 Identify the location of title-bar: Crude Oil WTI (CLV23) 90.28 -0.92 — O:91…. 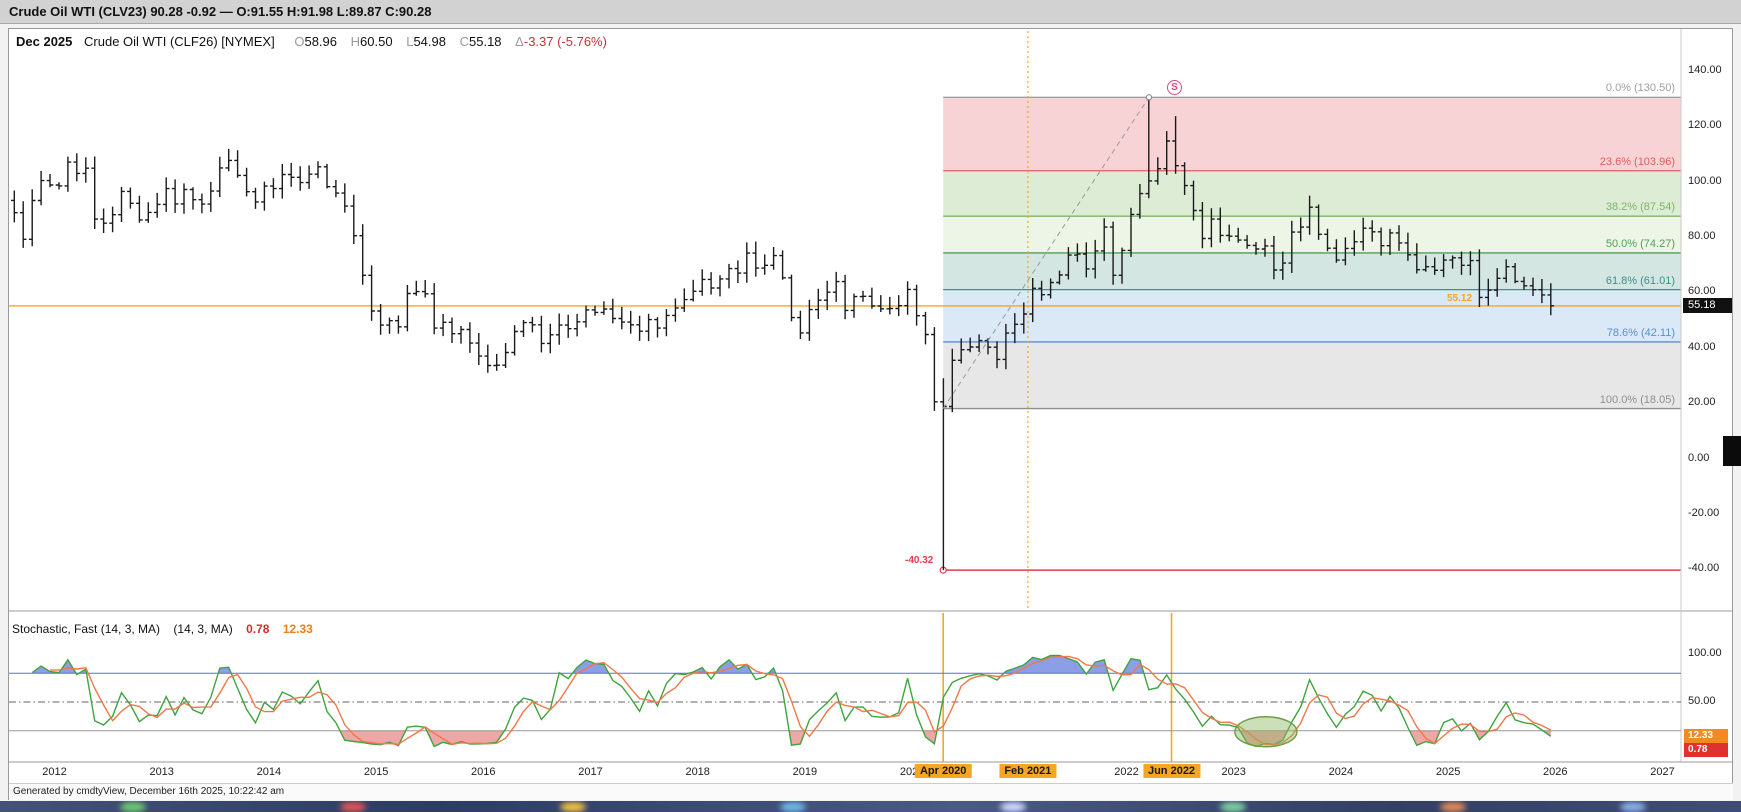
(870, 12).